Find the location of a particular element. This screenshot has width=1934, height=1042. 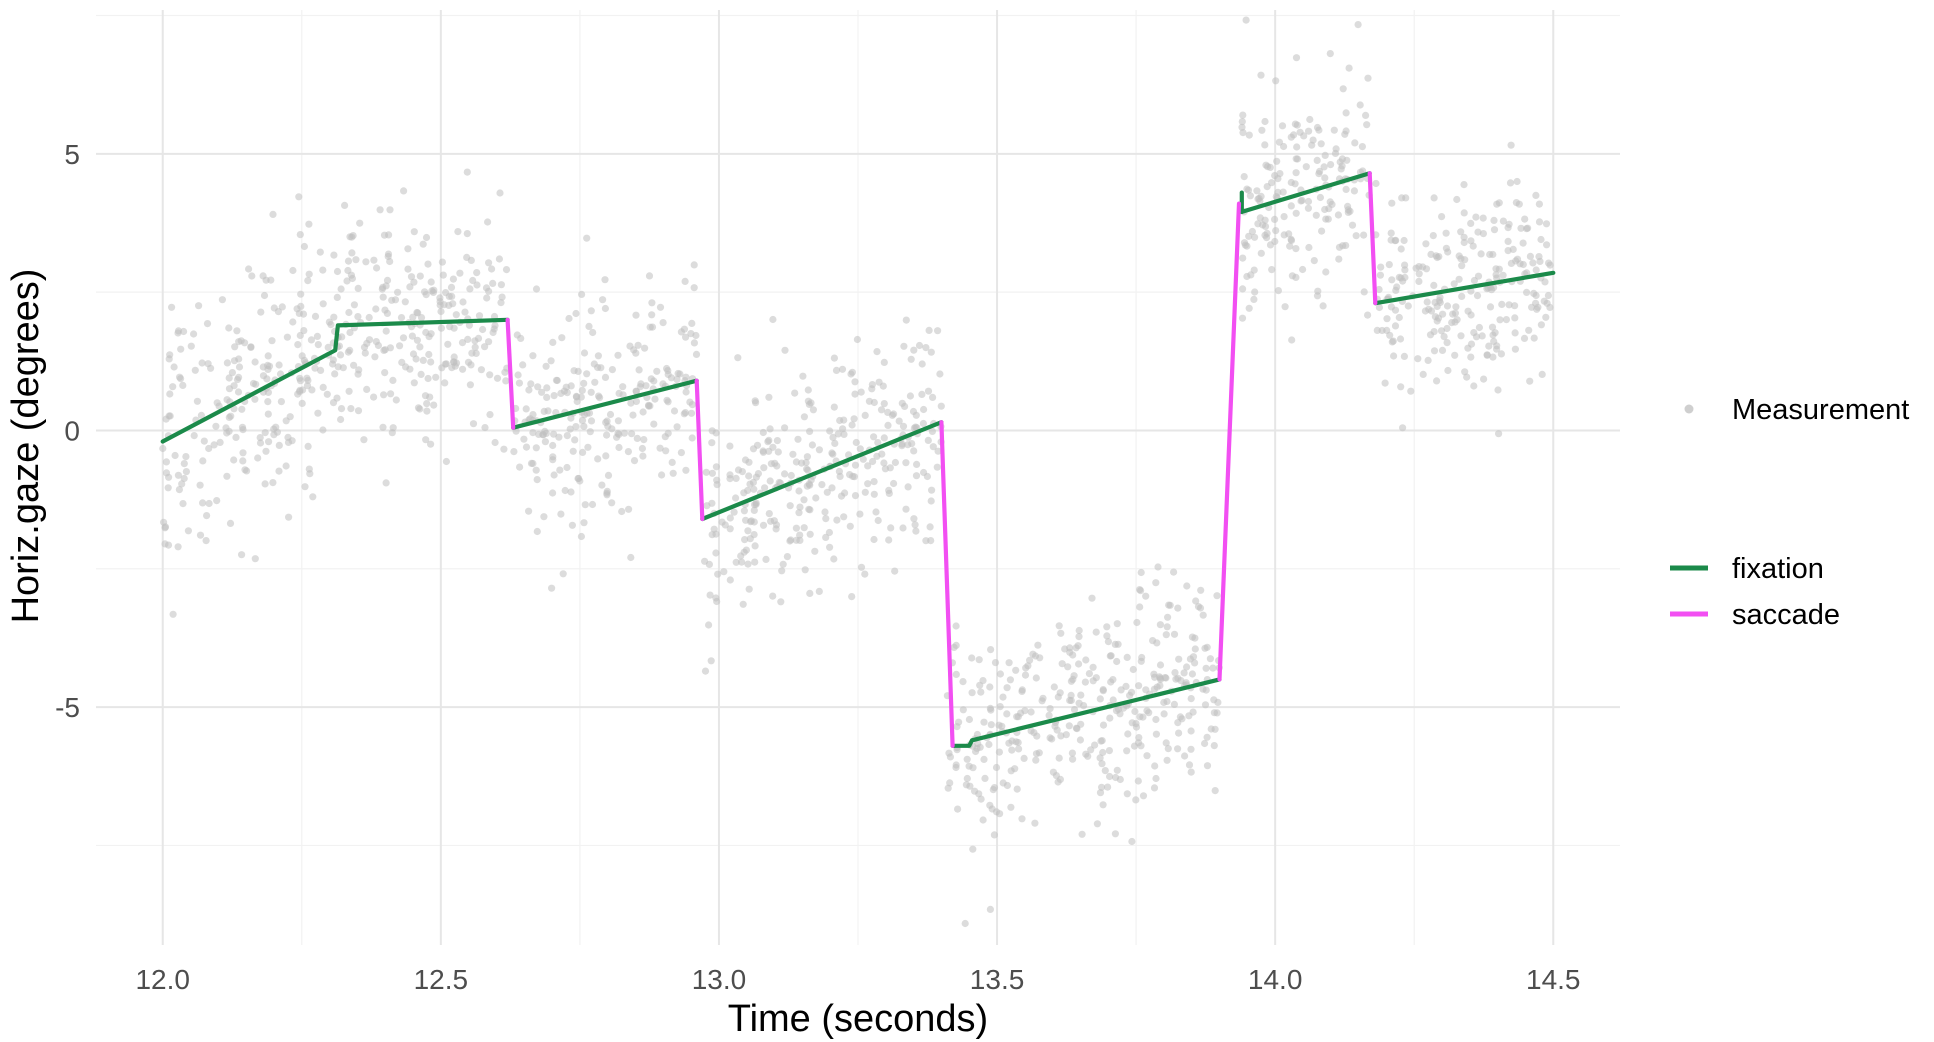

fixation-line is located at coordinates (1086, 712).